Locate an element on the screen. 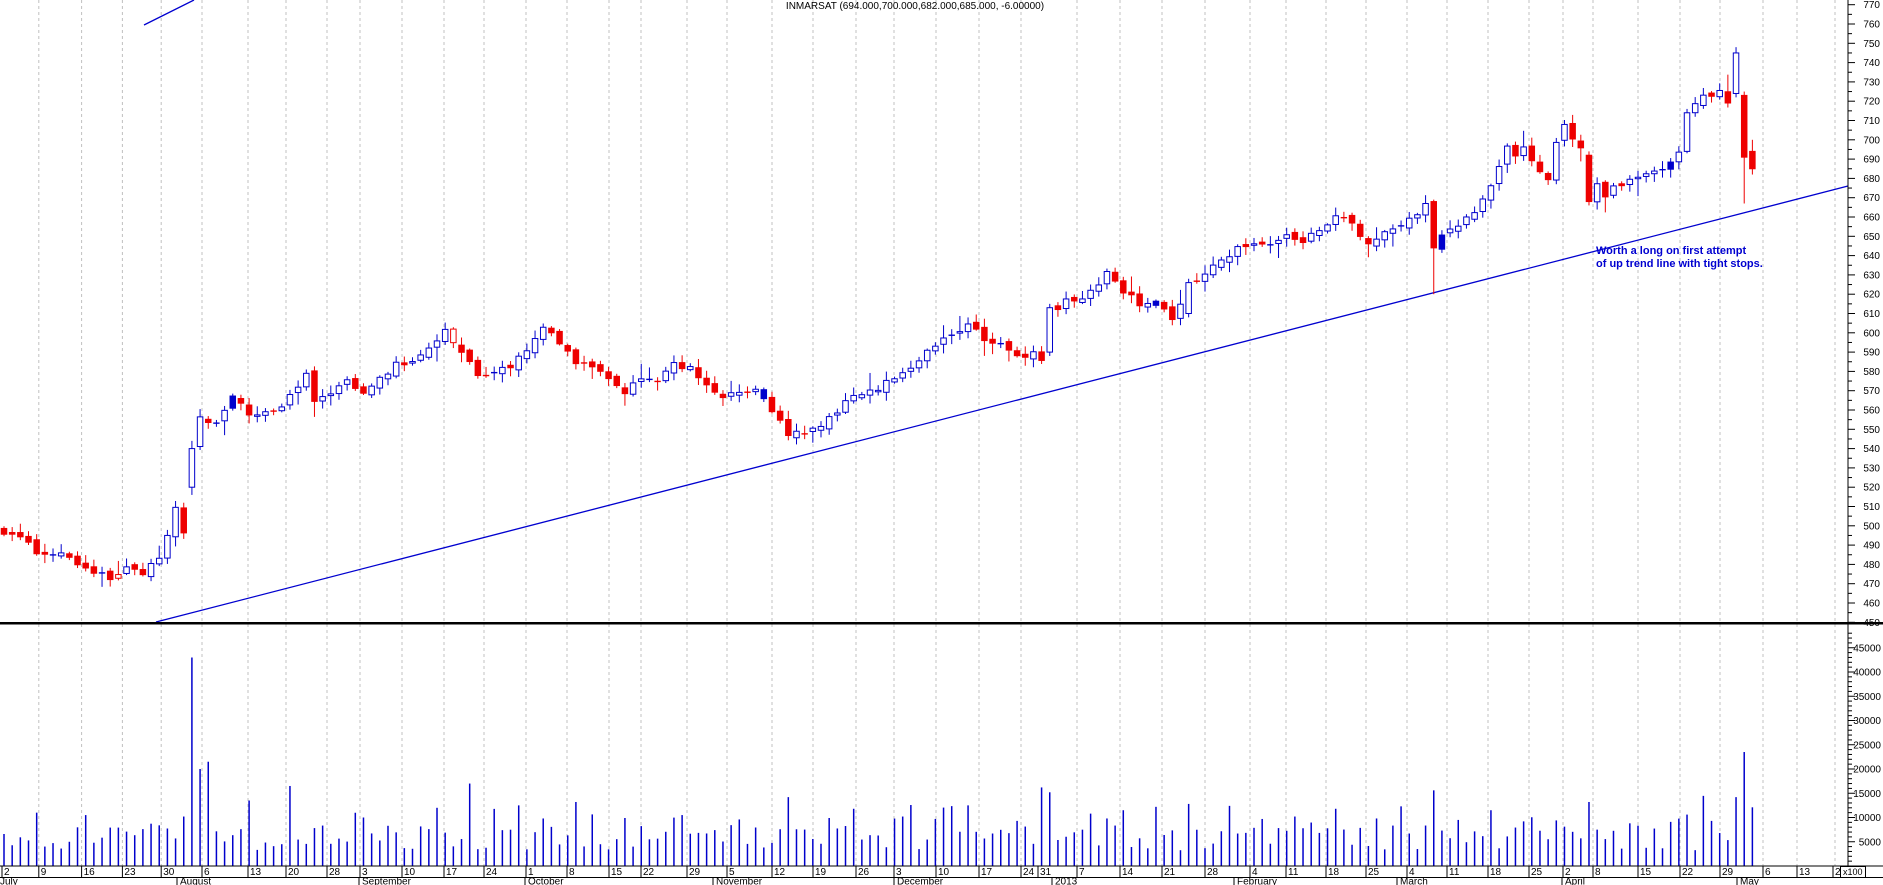 The height and width of the screenshot is (885, 1883). date-week-label: 16 is located at coordinates (90, 872).